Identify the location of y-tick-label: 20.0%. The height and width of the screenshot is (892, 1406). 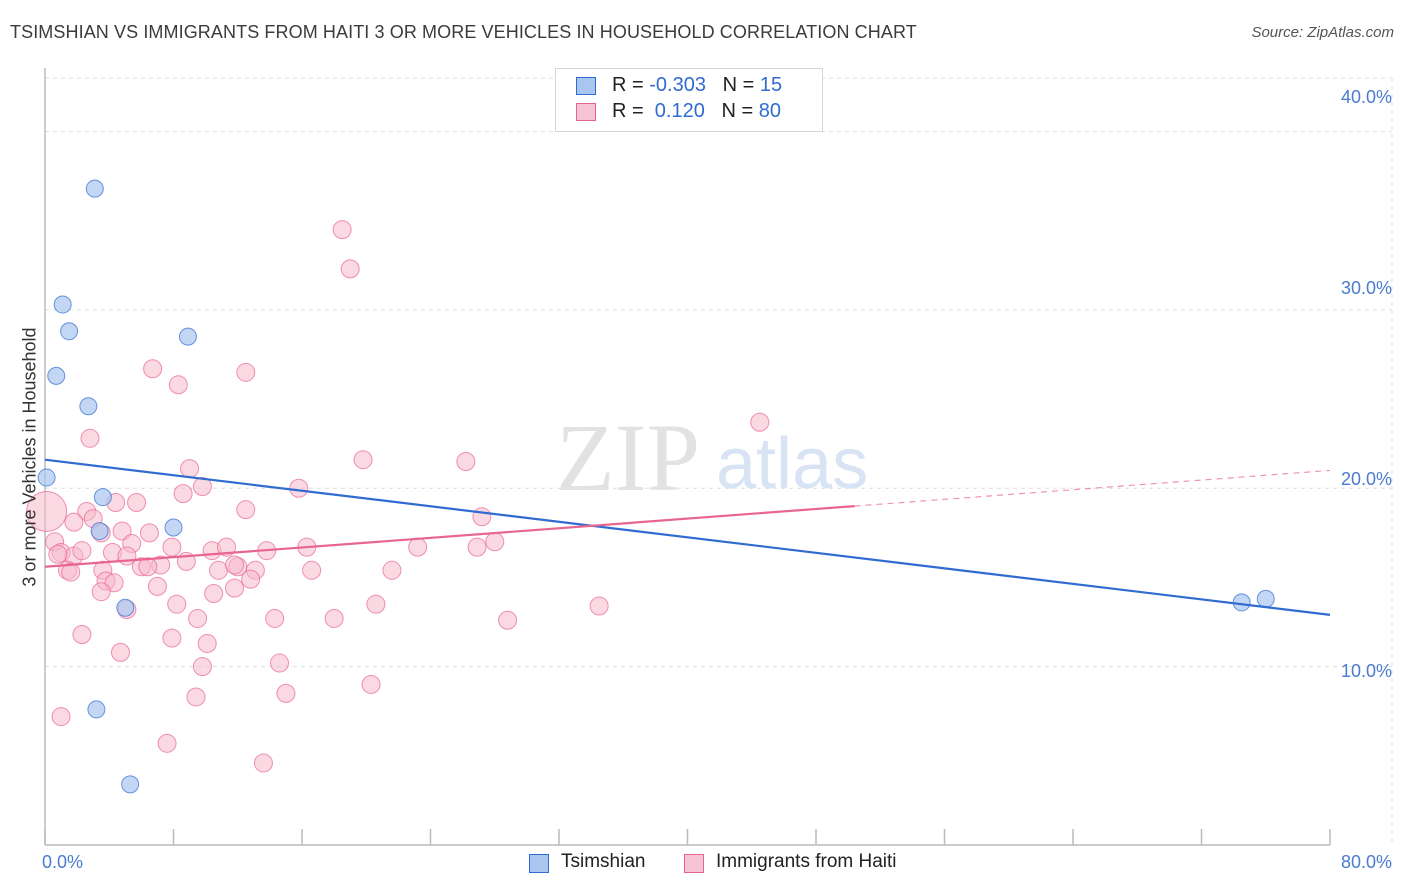
(1366, 479).